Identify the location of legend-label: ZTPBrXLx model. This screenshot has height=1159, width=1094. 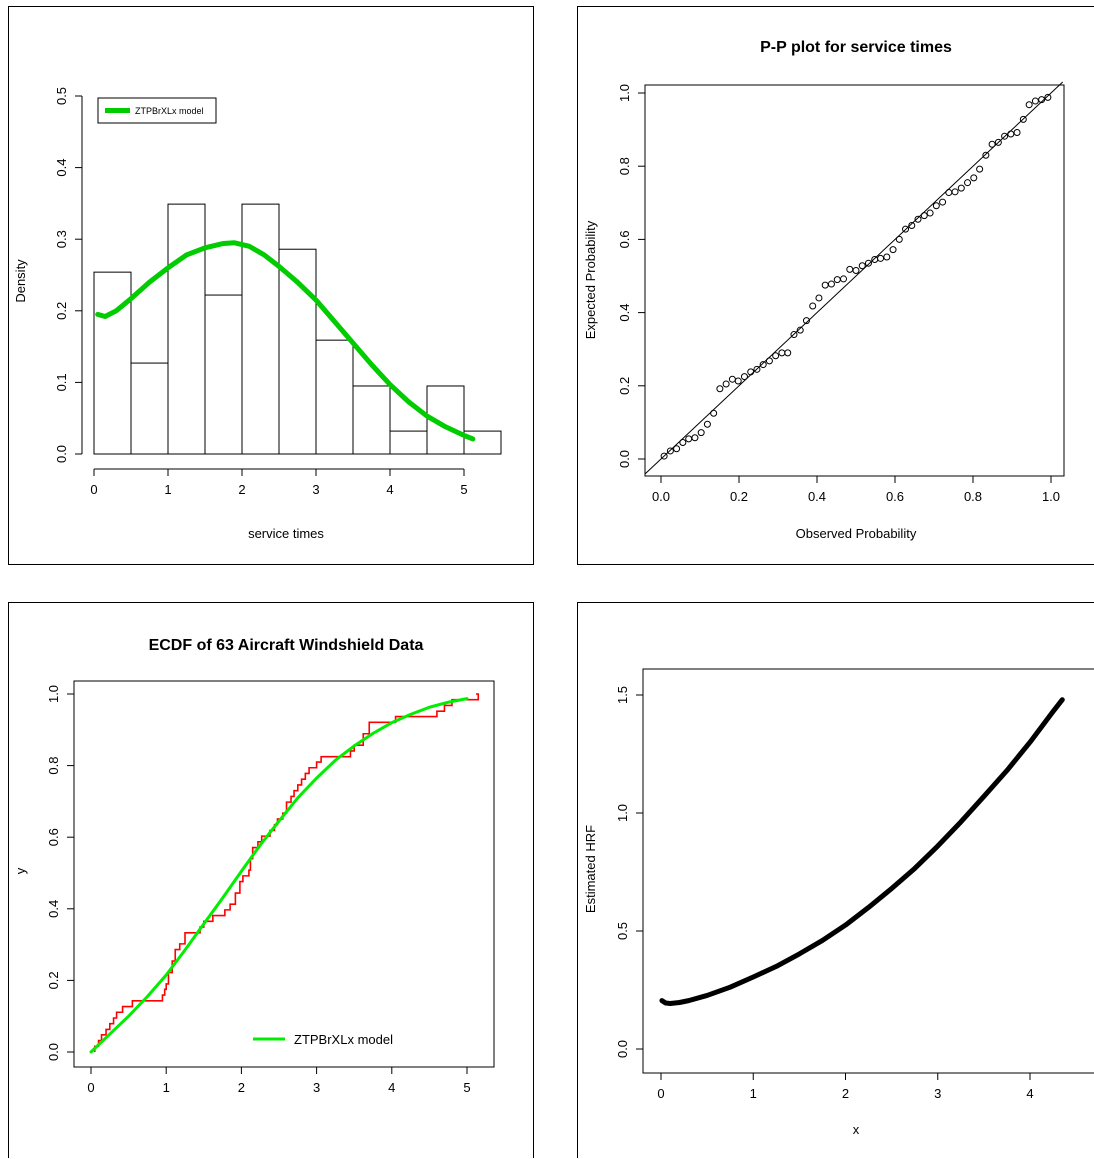
(169, 111).